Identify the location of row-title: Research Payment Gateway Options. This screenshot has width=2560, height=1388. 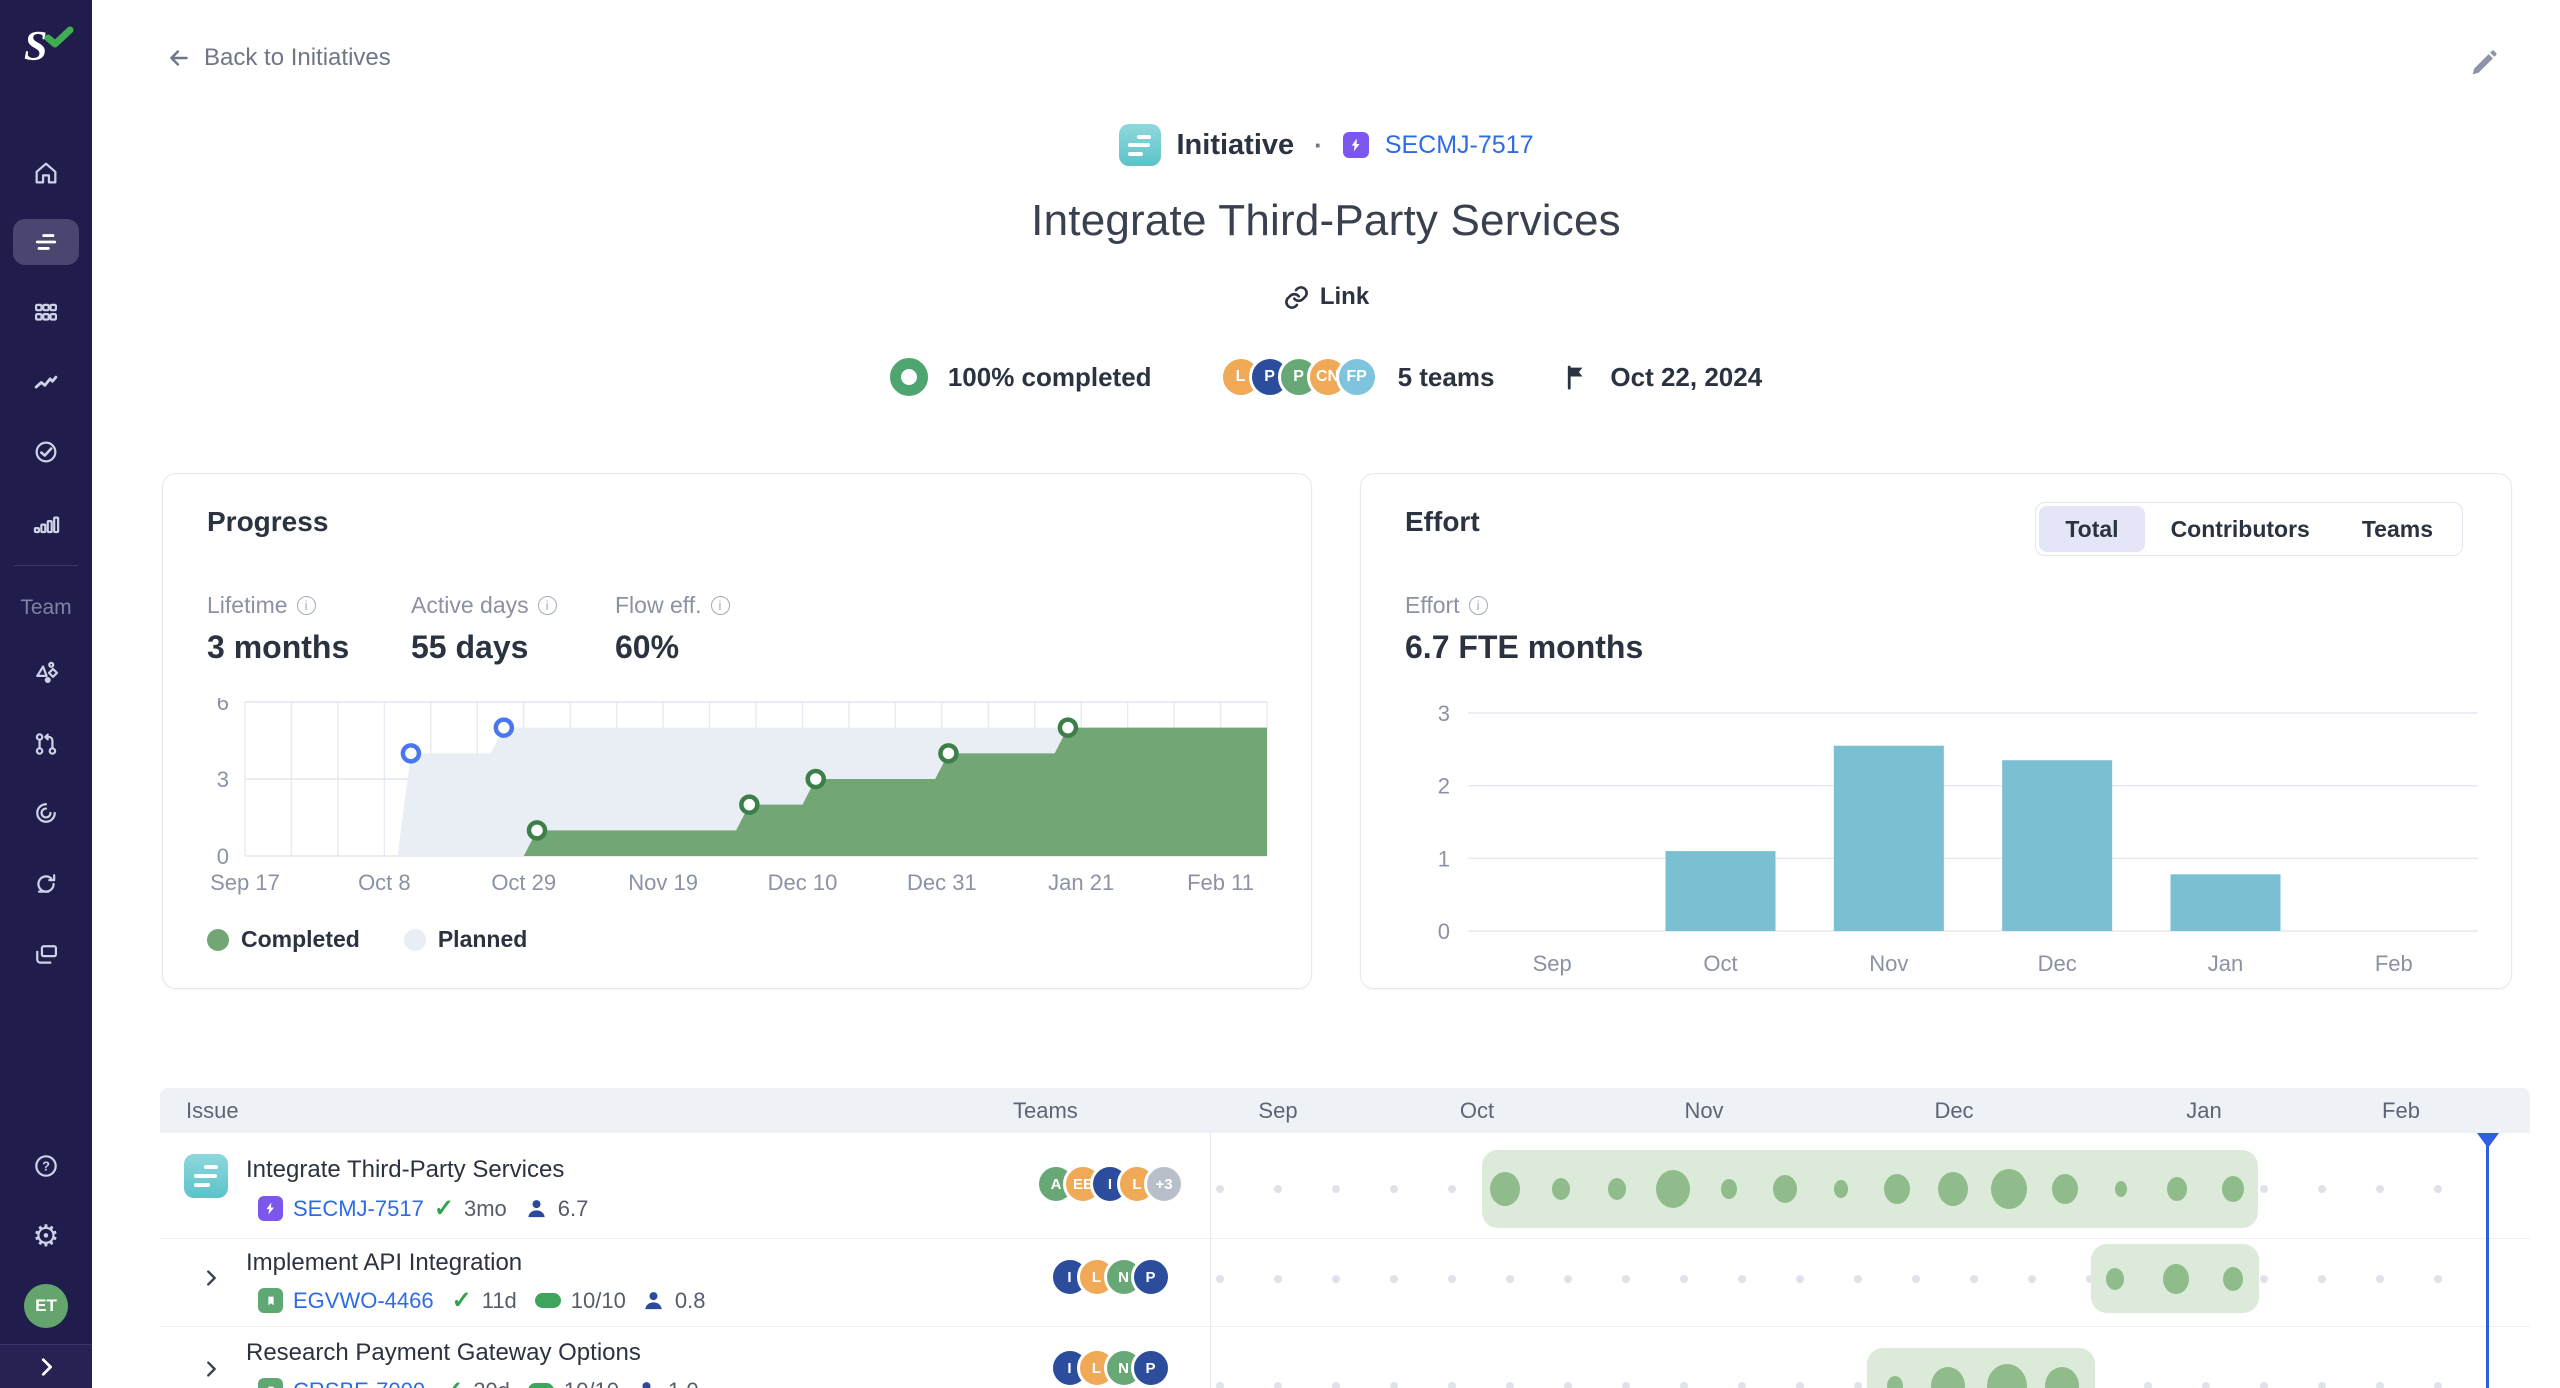
(443, 1352).